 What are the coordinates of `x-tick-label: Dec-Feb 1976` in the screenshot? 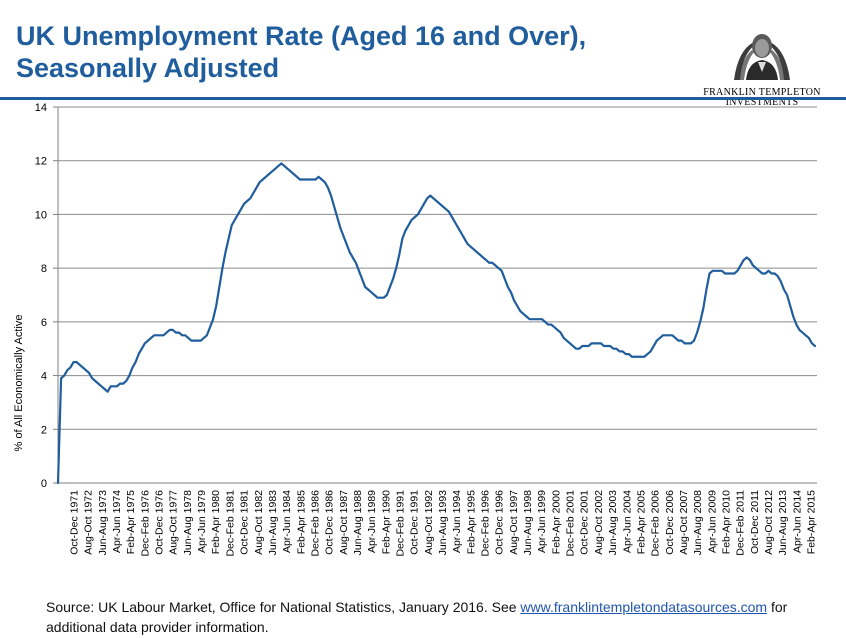 It's located at (145, 523).